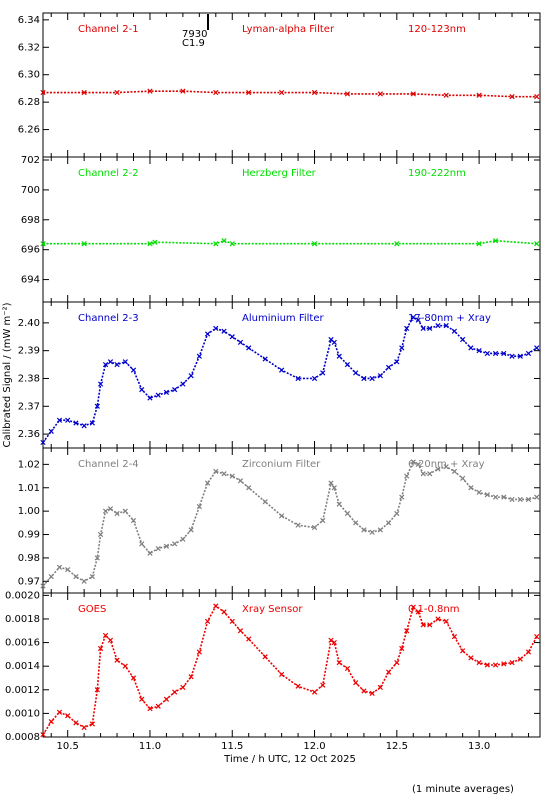 This screenshot has height=800, width=550. Describe the element at coordinates (29, 511) in the screenshot. I see `y-tick-label: 1.00` at that location.